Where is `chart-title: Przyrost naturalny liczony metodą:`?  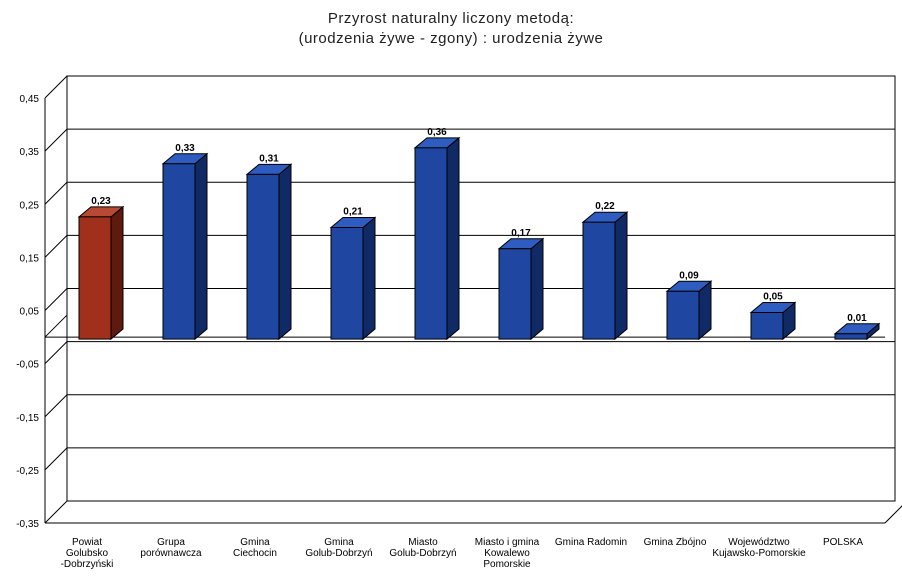
chart-title: Przyrost naturalny liczony metodą: is located at coordinates (451, 18).